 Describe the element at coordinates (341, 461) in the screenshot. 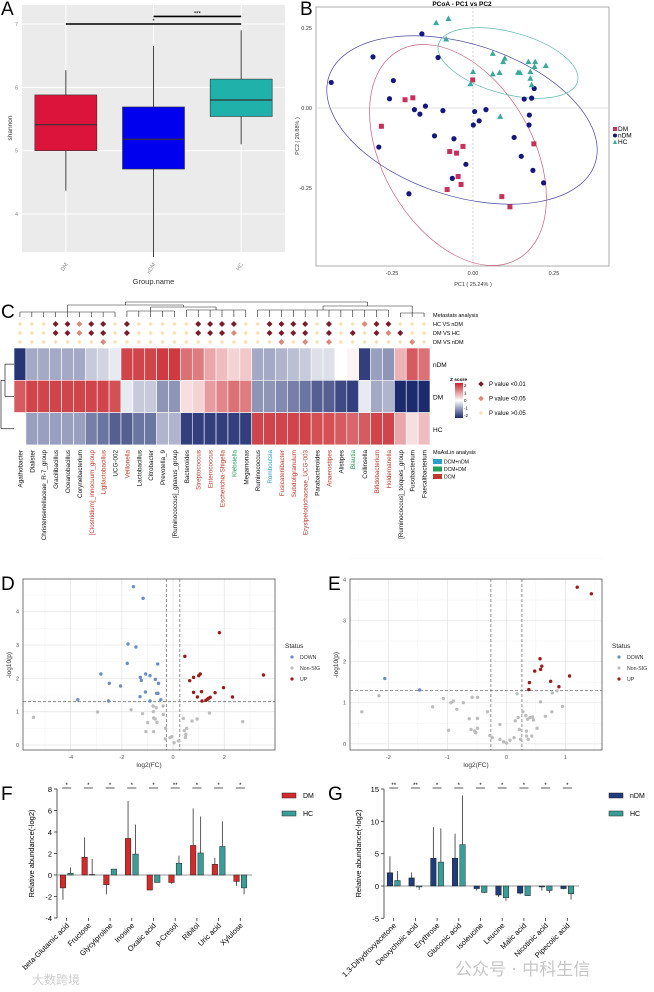

I see `column-label: Alistipes` at that location.